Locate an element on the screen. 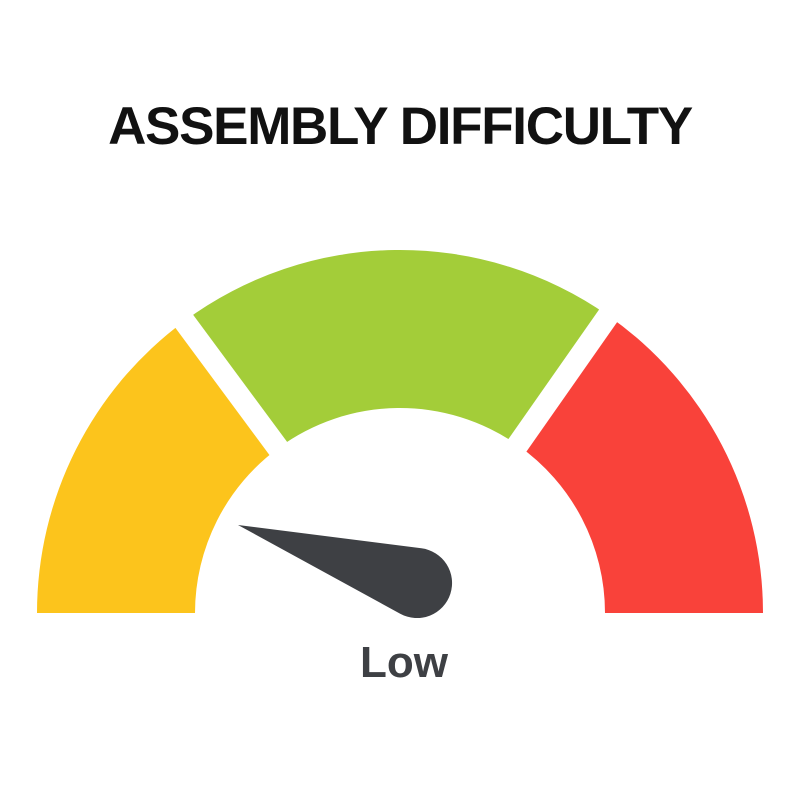 This screenshot has height=800, width=800. segment-divider-left is located at coordinates (232, 386).